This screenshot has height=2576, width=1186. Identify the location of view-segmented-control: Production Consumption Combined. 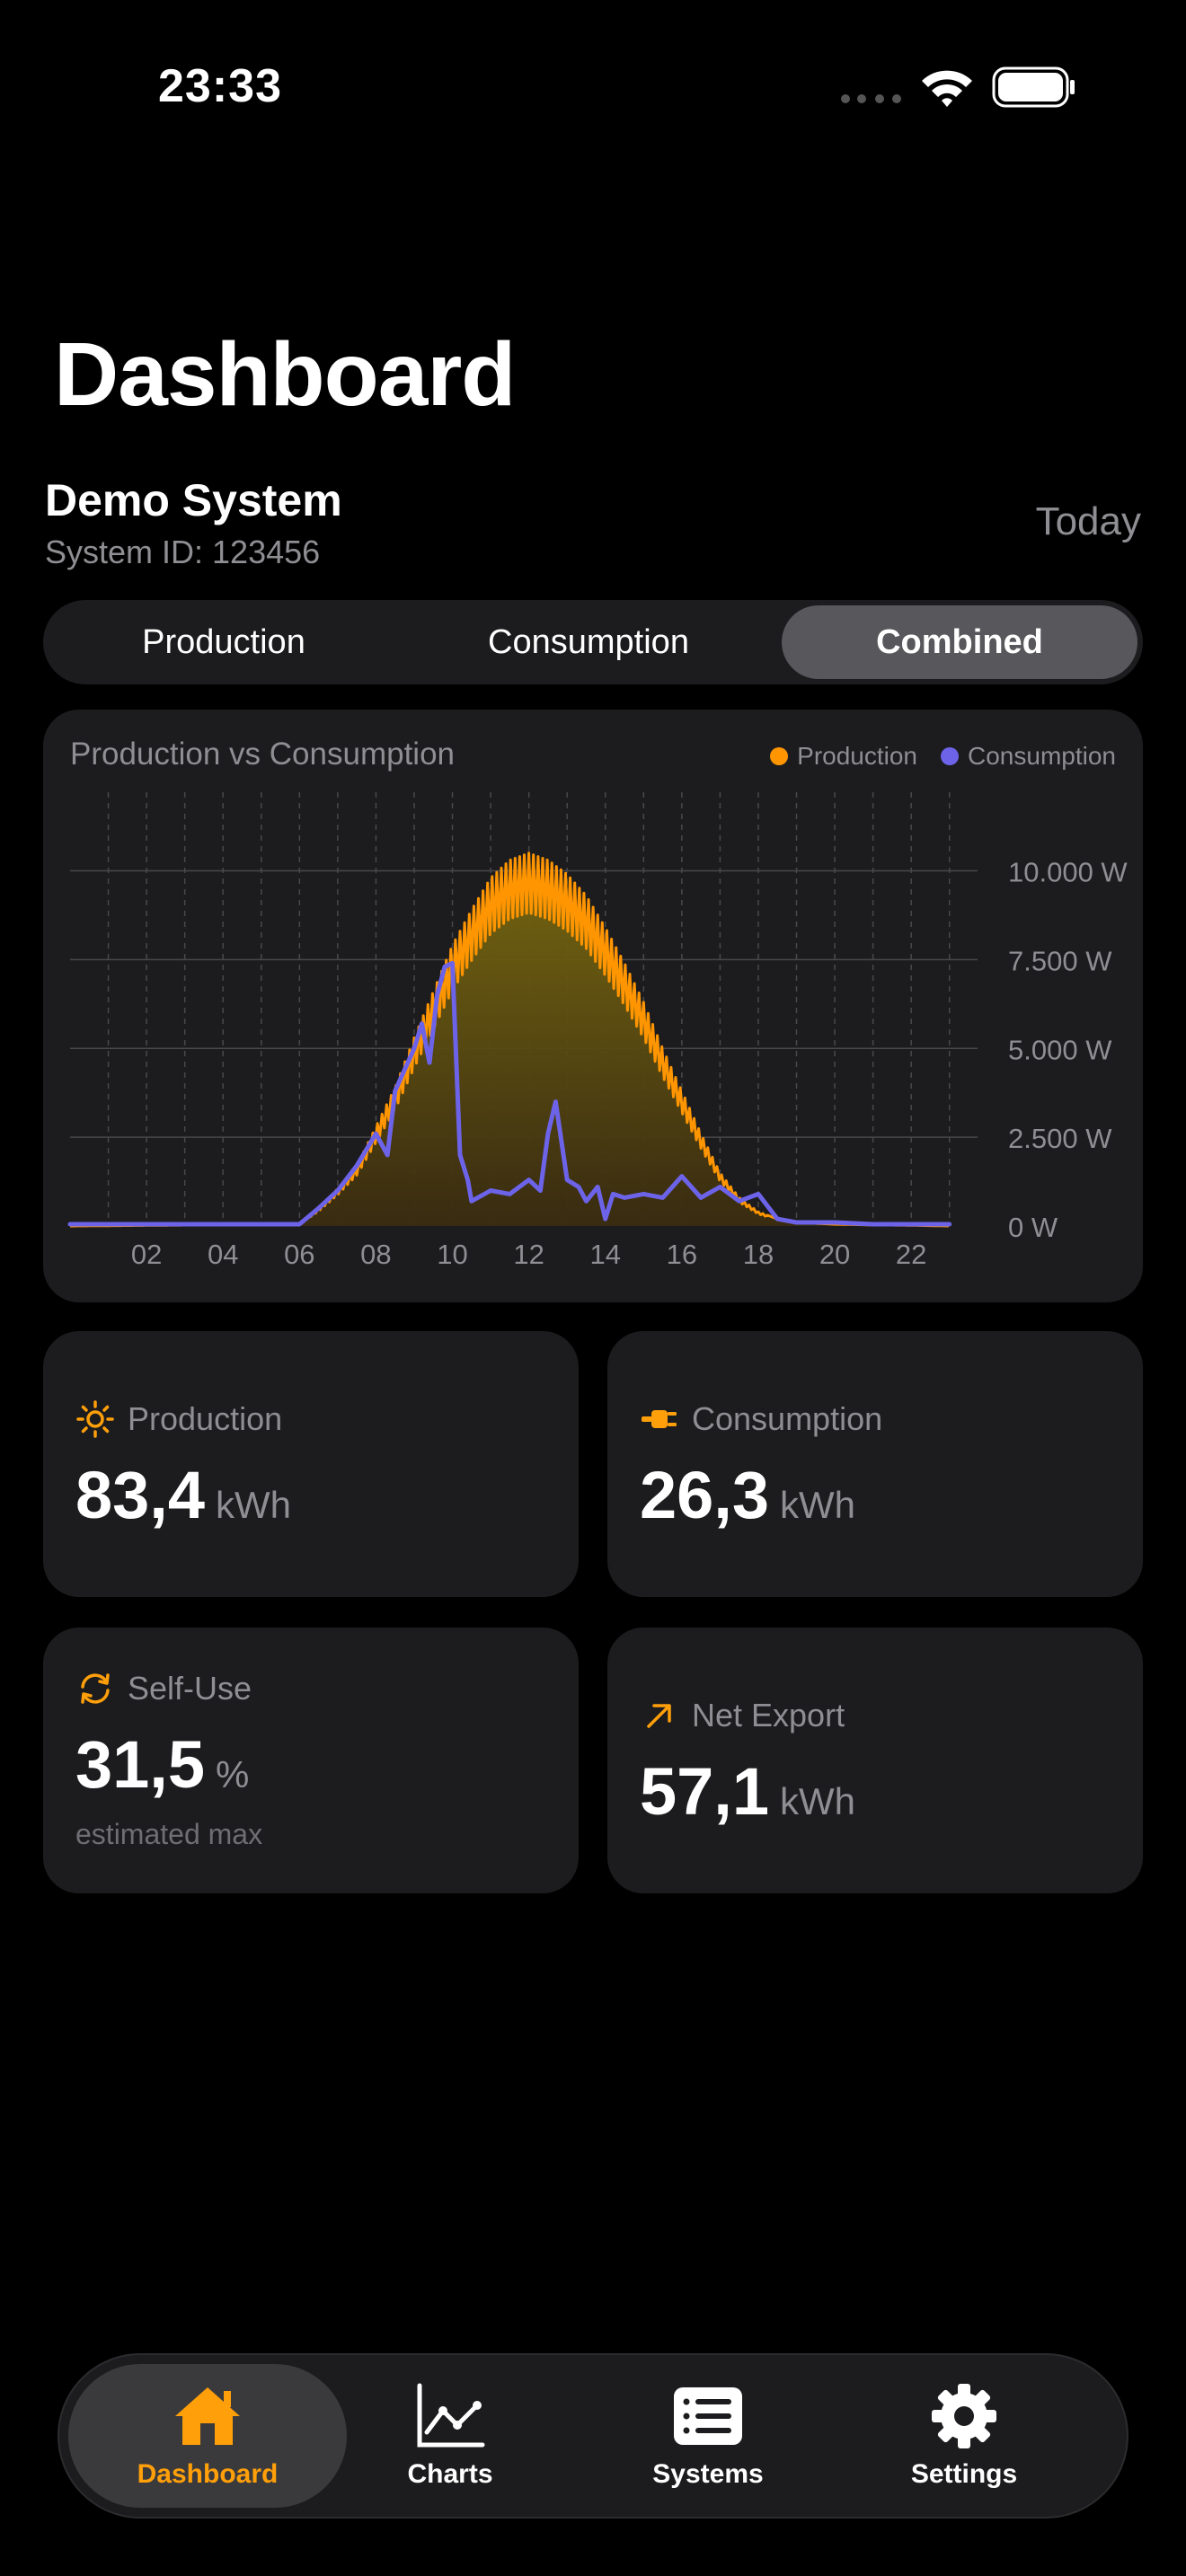
(593, 642).